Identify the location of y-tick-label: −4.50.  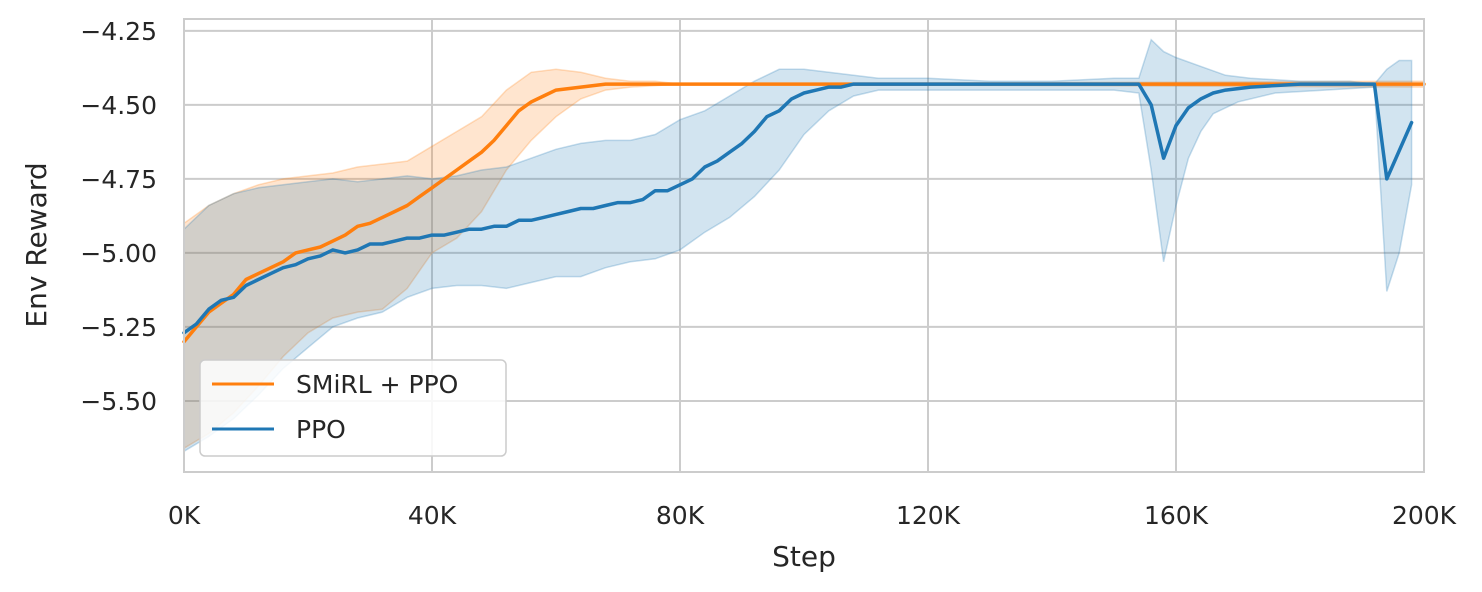
(118, 105).